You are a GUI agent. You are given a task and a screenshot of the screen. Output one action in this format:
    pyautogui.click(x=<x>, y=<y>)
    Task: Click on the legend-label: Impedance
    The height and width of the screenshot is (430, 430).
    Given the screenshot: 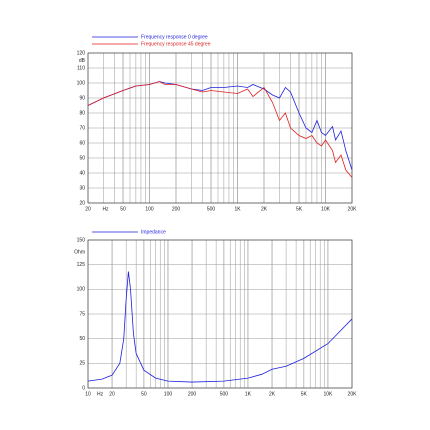 What is the action you would take?
    pyautogui.click(x=153, y=232)
    